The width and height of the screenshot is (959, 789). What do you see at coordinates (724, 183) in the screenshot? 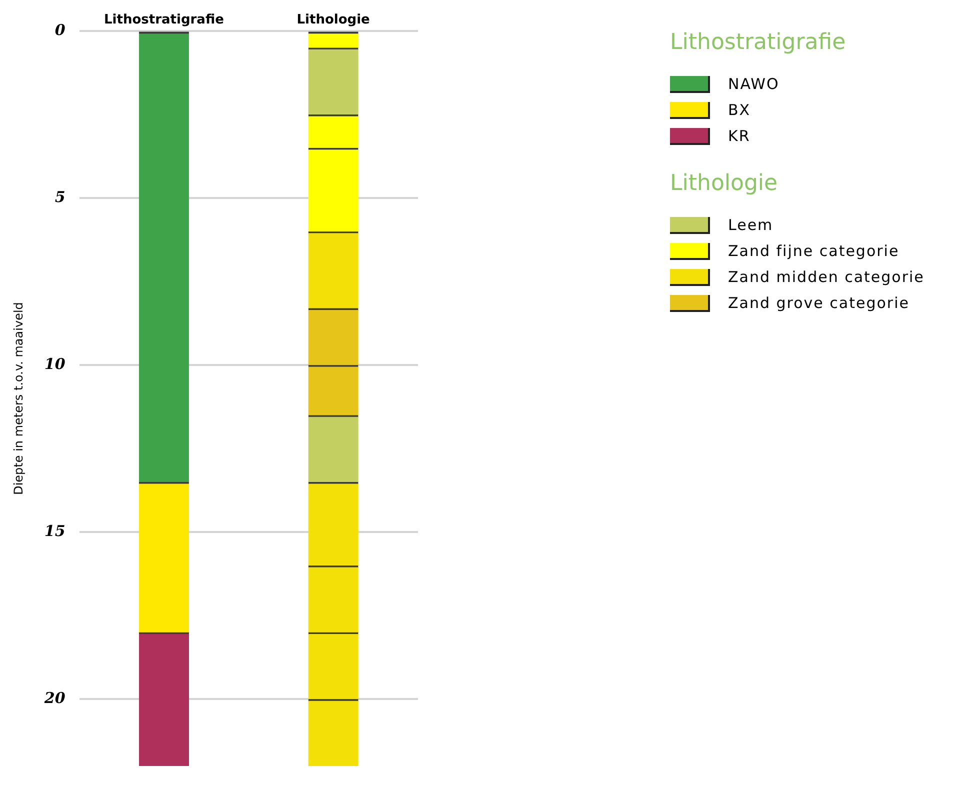
I see `category-label: Lithologie` at bounding box center [724, 183].